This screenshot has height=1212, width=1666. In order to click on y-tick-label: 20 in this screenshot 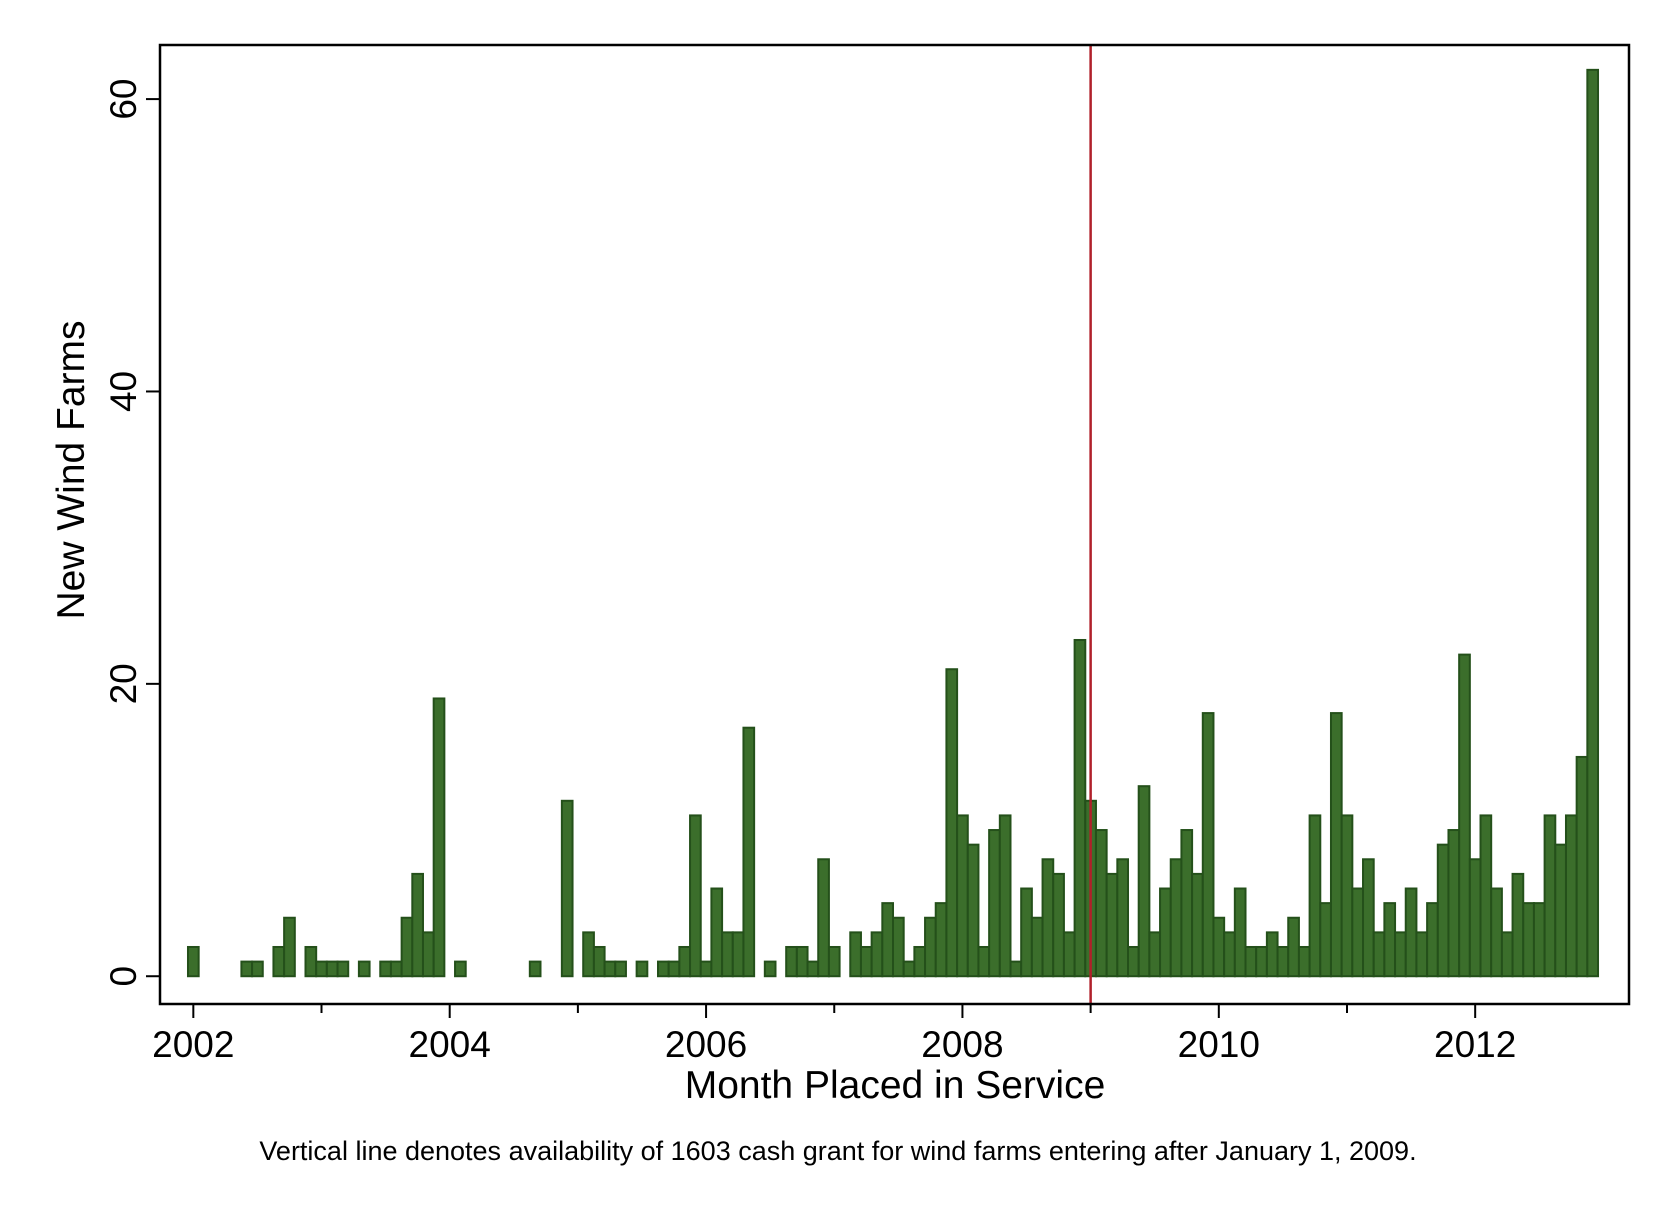, I will do `click(123, 683)`.